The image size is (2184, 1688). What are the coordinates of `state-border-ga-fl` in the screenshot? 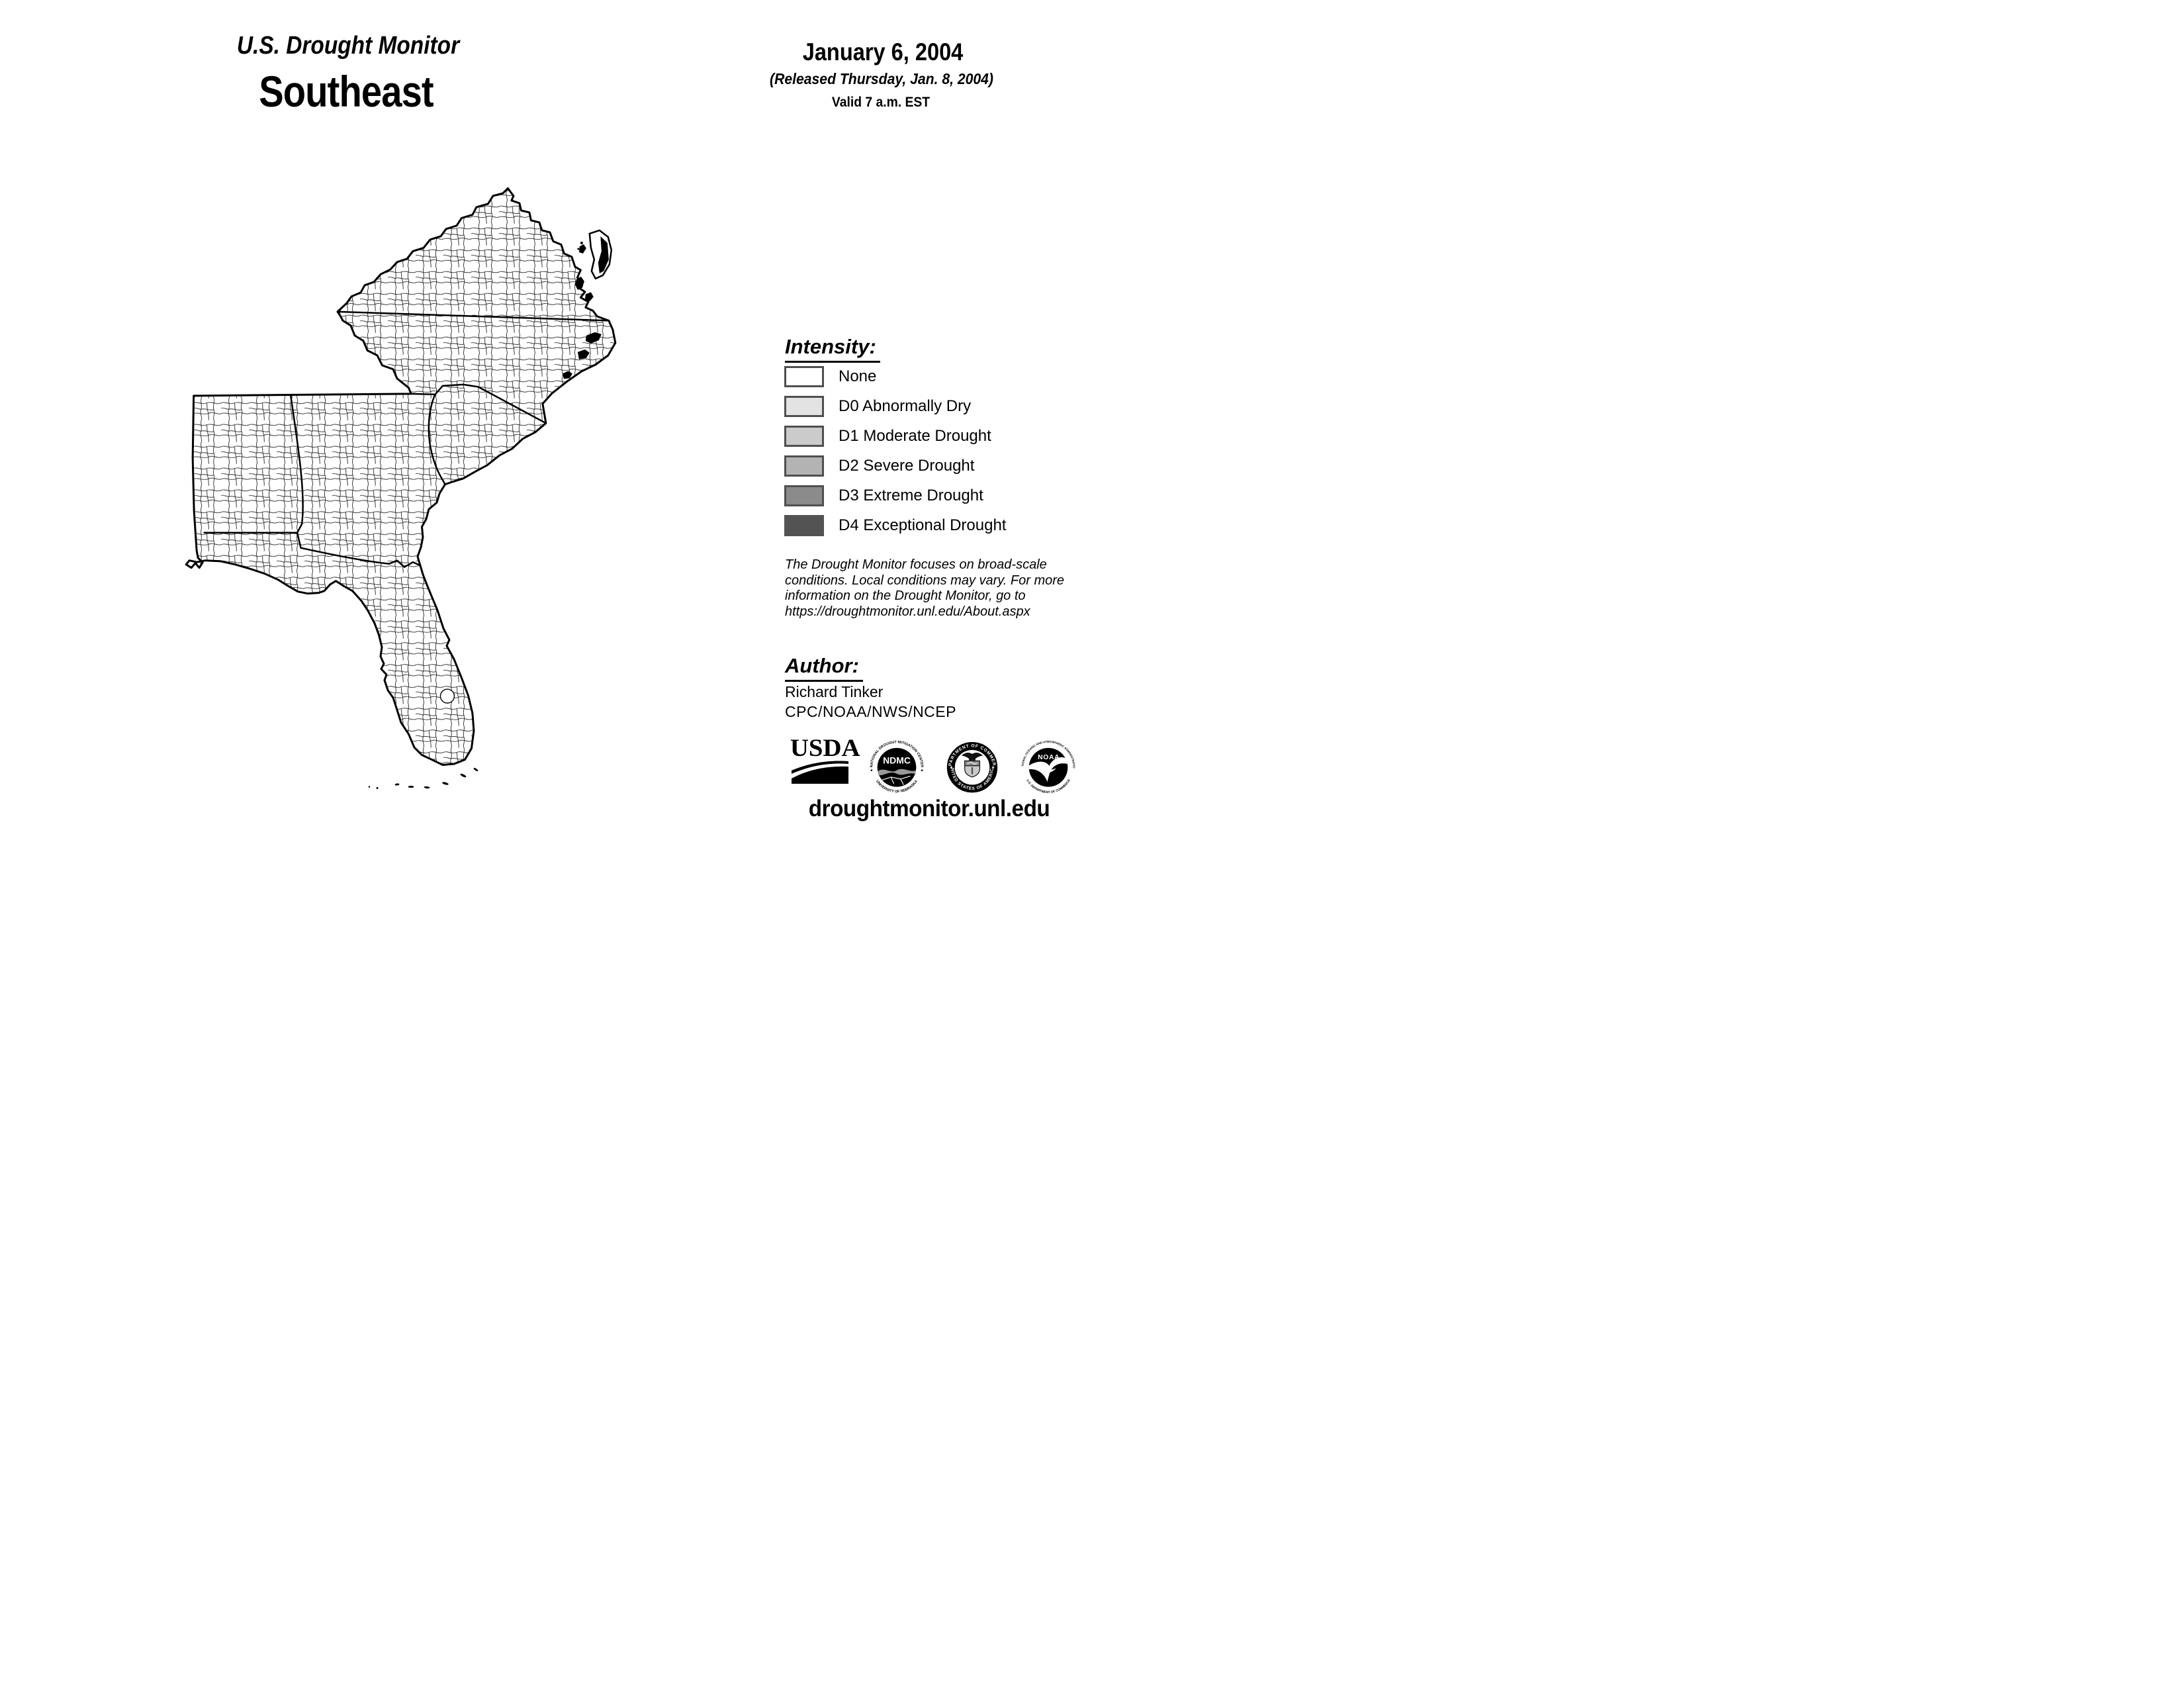 It's located at (358, 550).